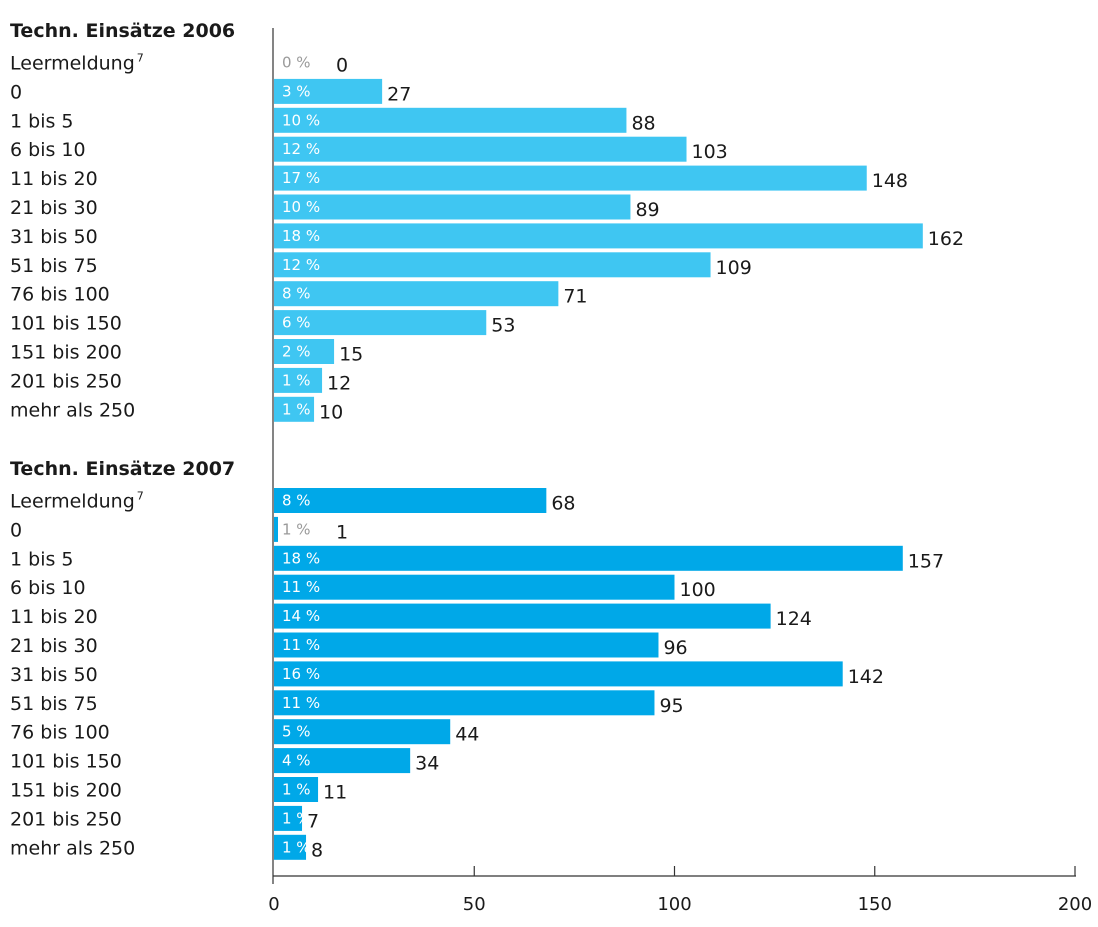  Describe the element at coordinates (875, 904) in the screenshot. I see `x-tick-label: 150` at that location.